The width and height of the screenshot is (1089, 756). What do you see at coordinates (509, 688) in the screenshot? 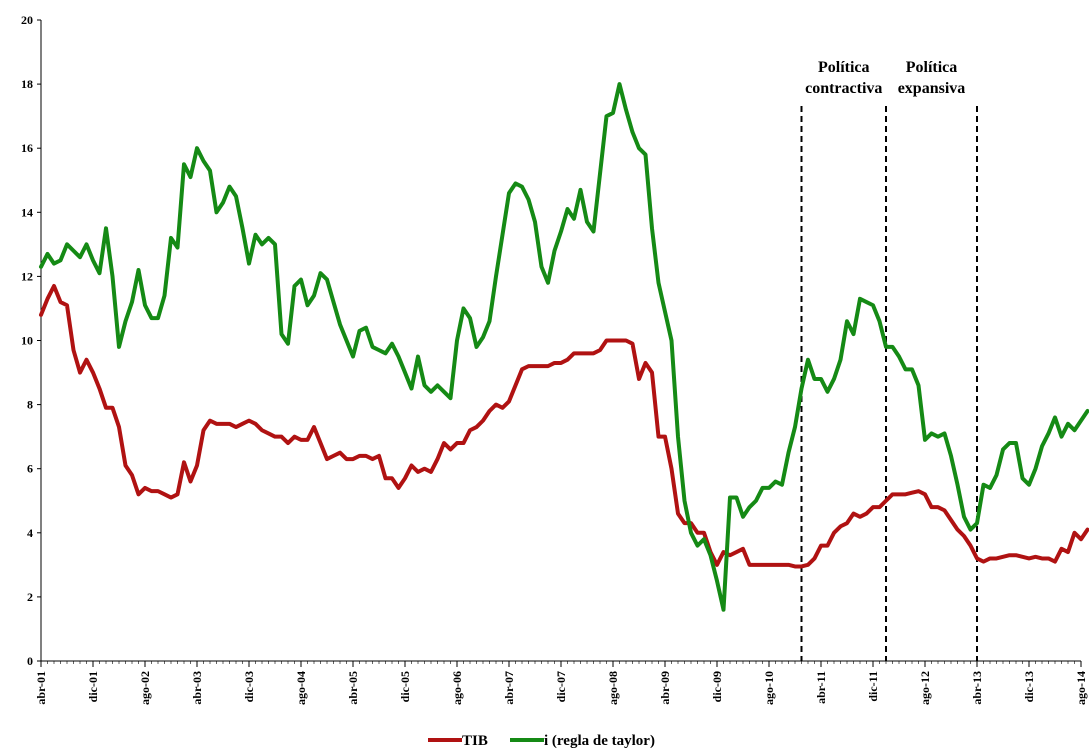
I see `x-tick-label: abr-07` at bounding box center [509, 688].